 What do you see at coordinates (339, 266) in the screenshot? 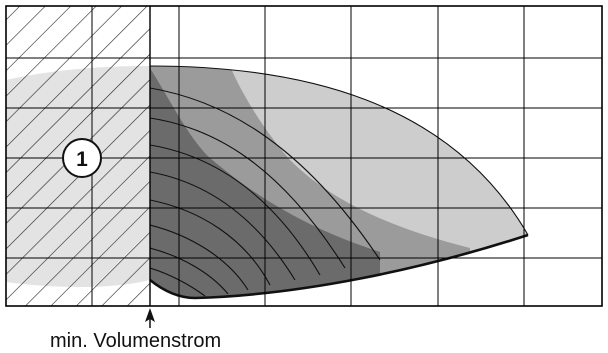
I see `envelope-bottom-boundary` at bounding box center [339, 266].